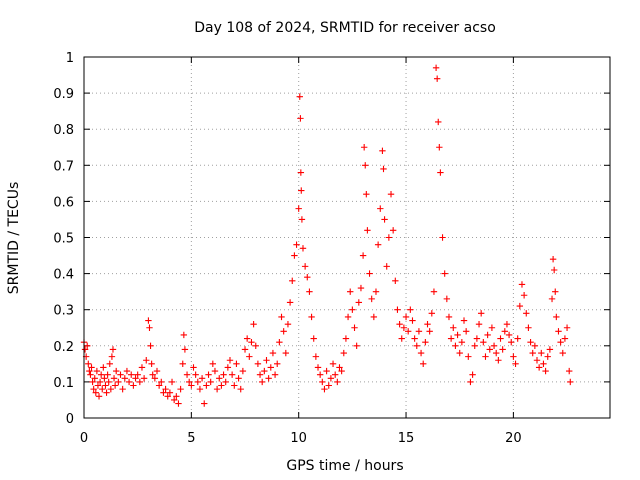  Describe the element at coordinates (14, 238) in the screenshot. I see `y-axis-label: SRMTID / TECUs` at that location.